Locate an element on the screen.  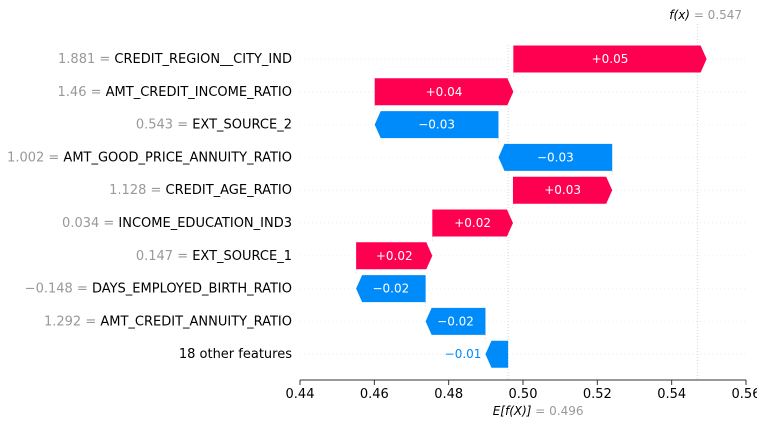
bar-value-label: +0.05 is located at coordinates (610, 59).